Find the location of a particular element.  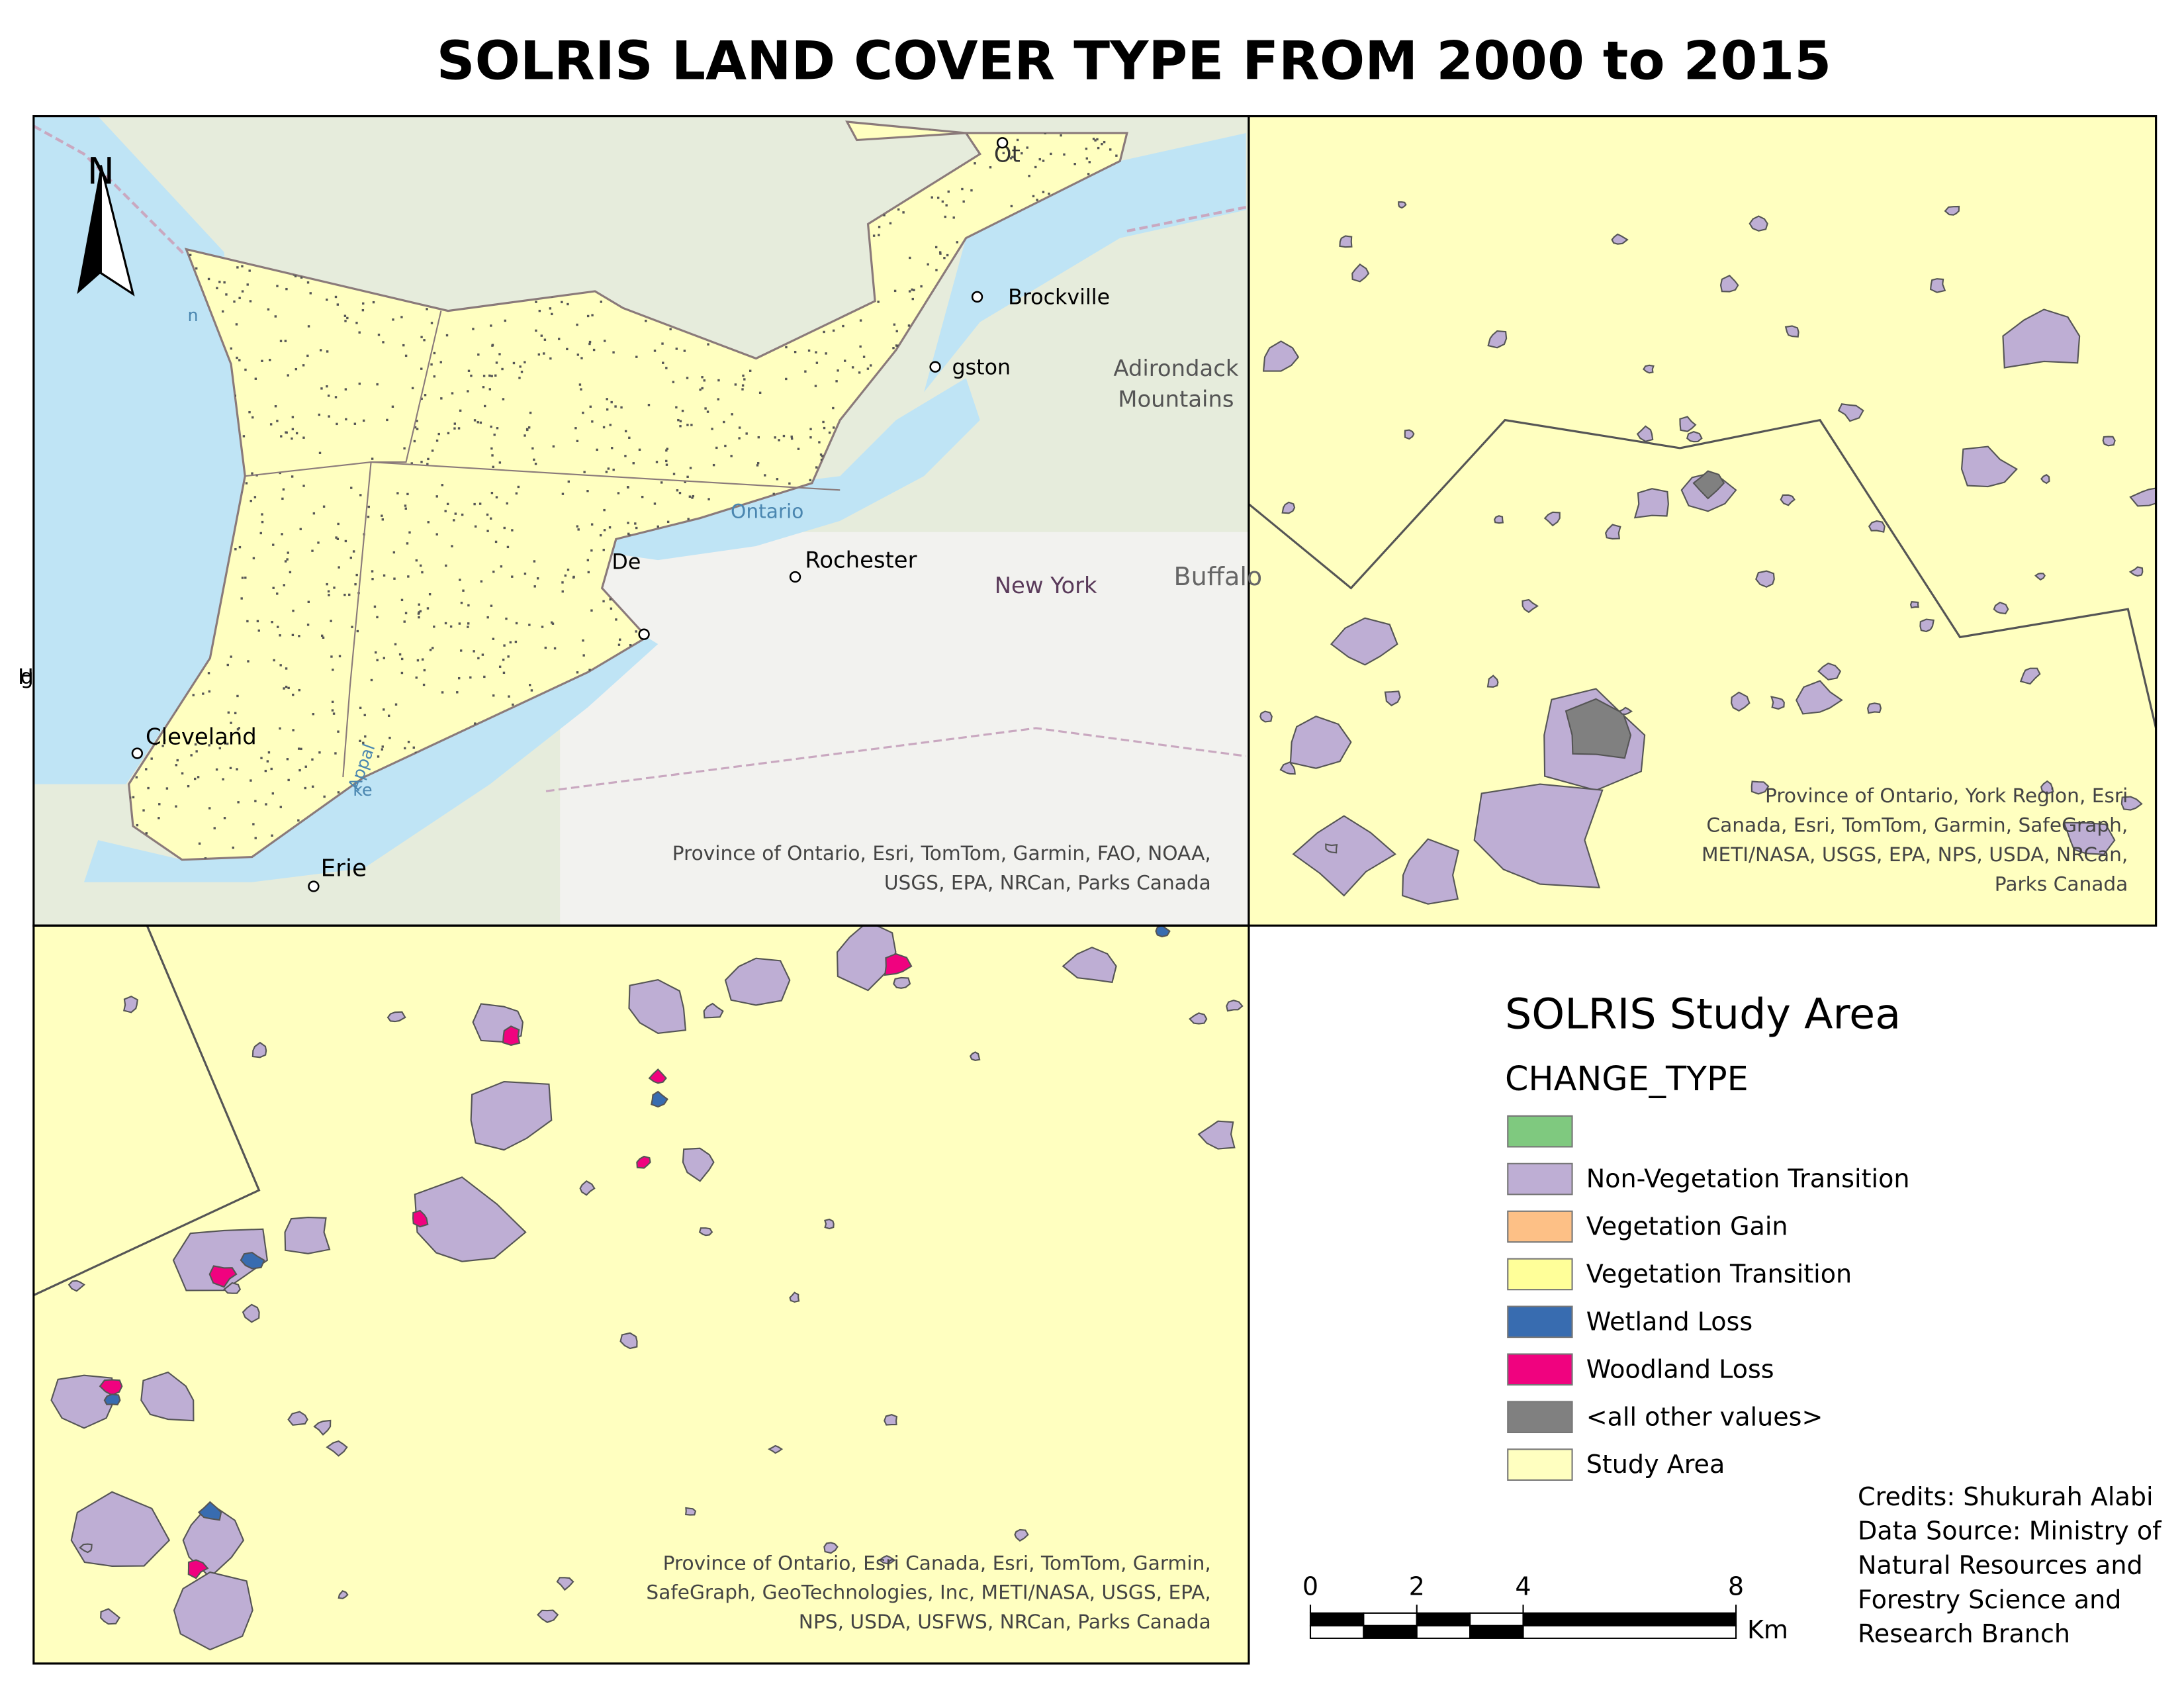

legend-swatch is located at coordinates (1540, 1464).